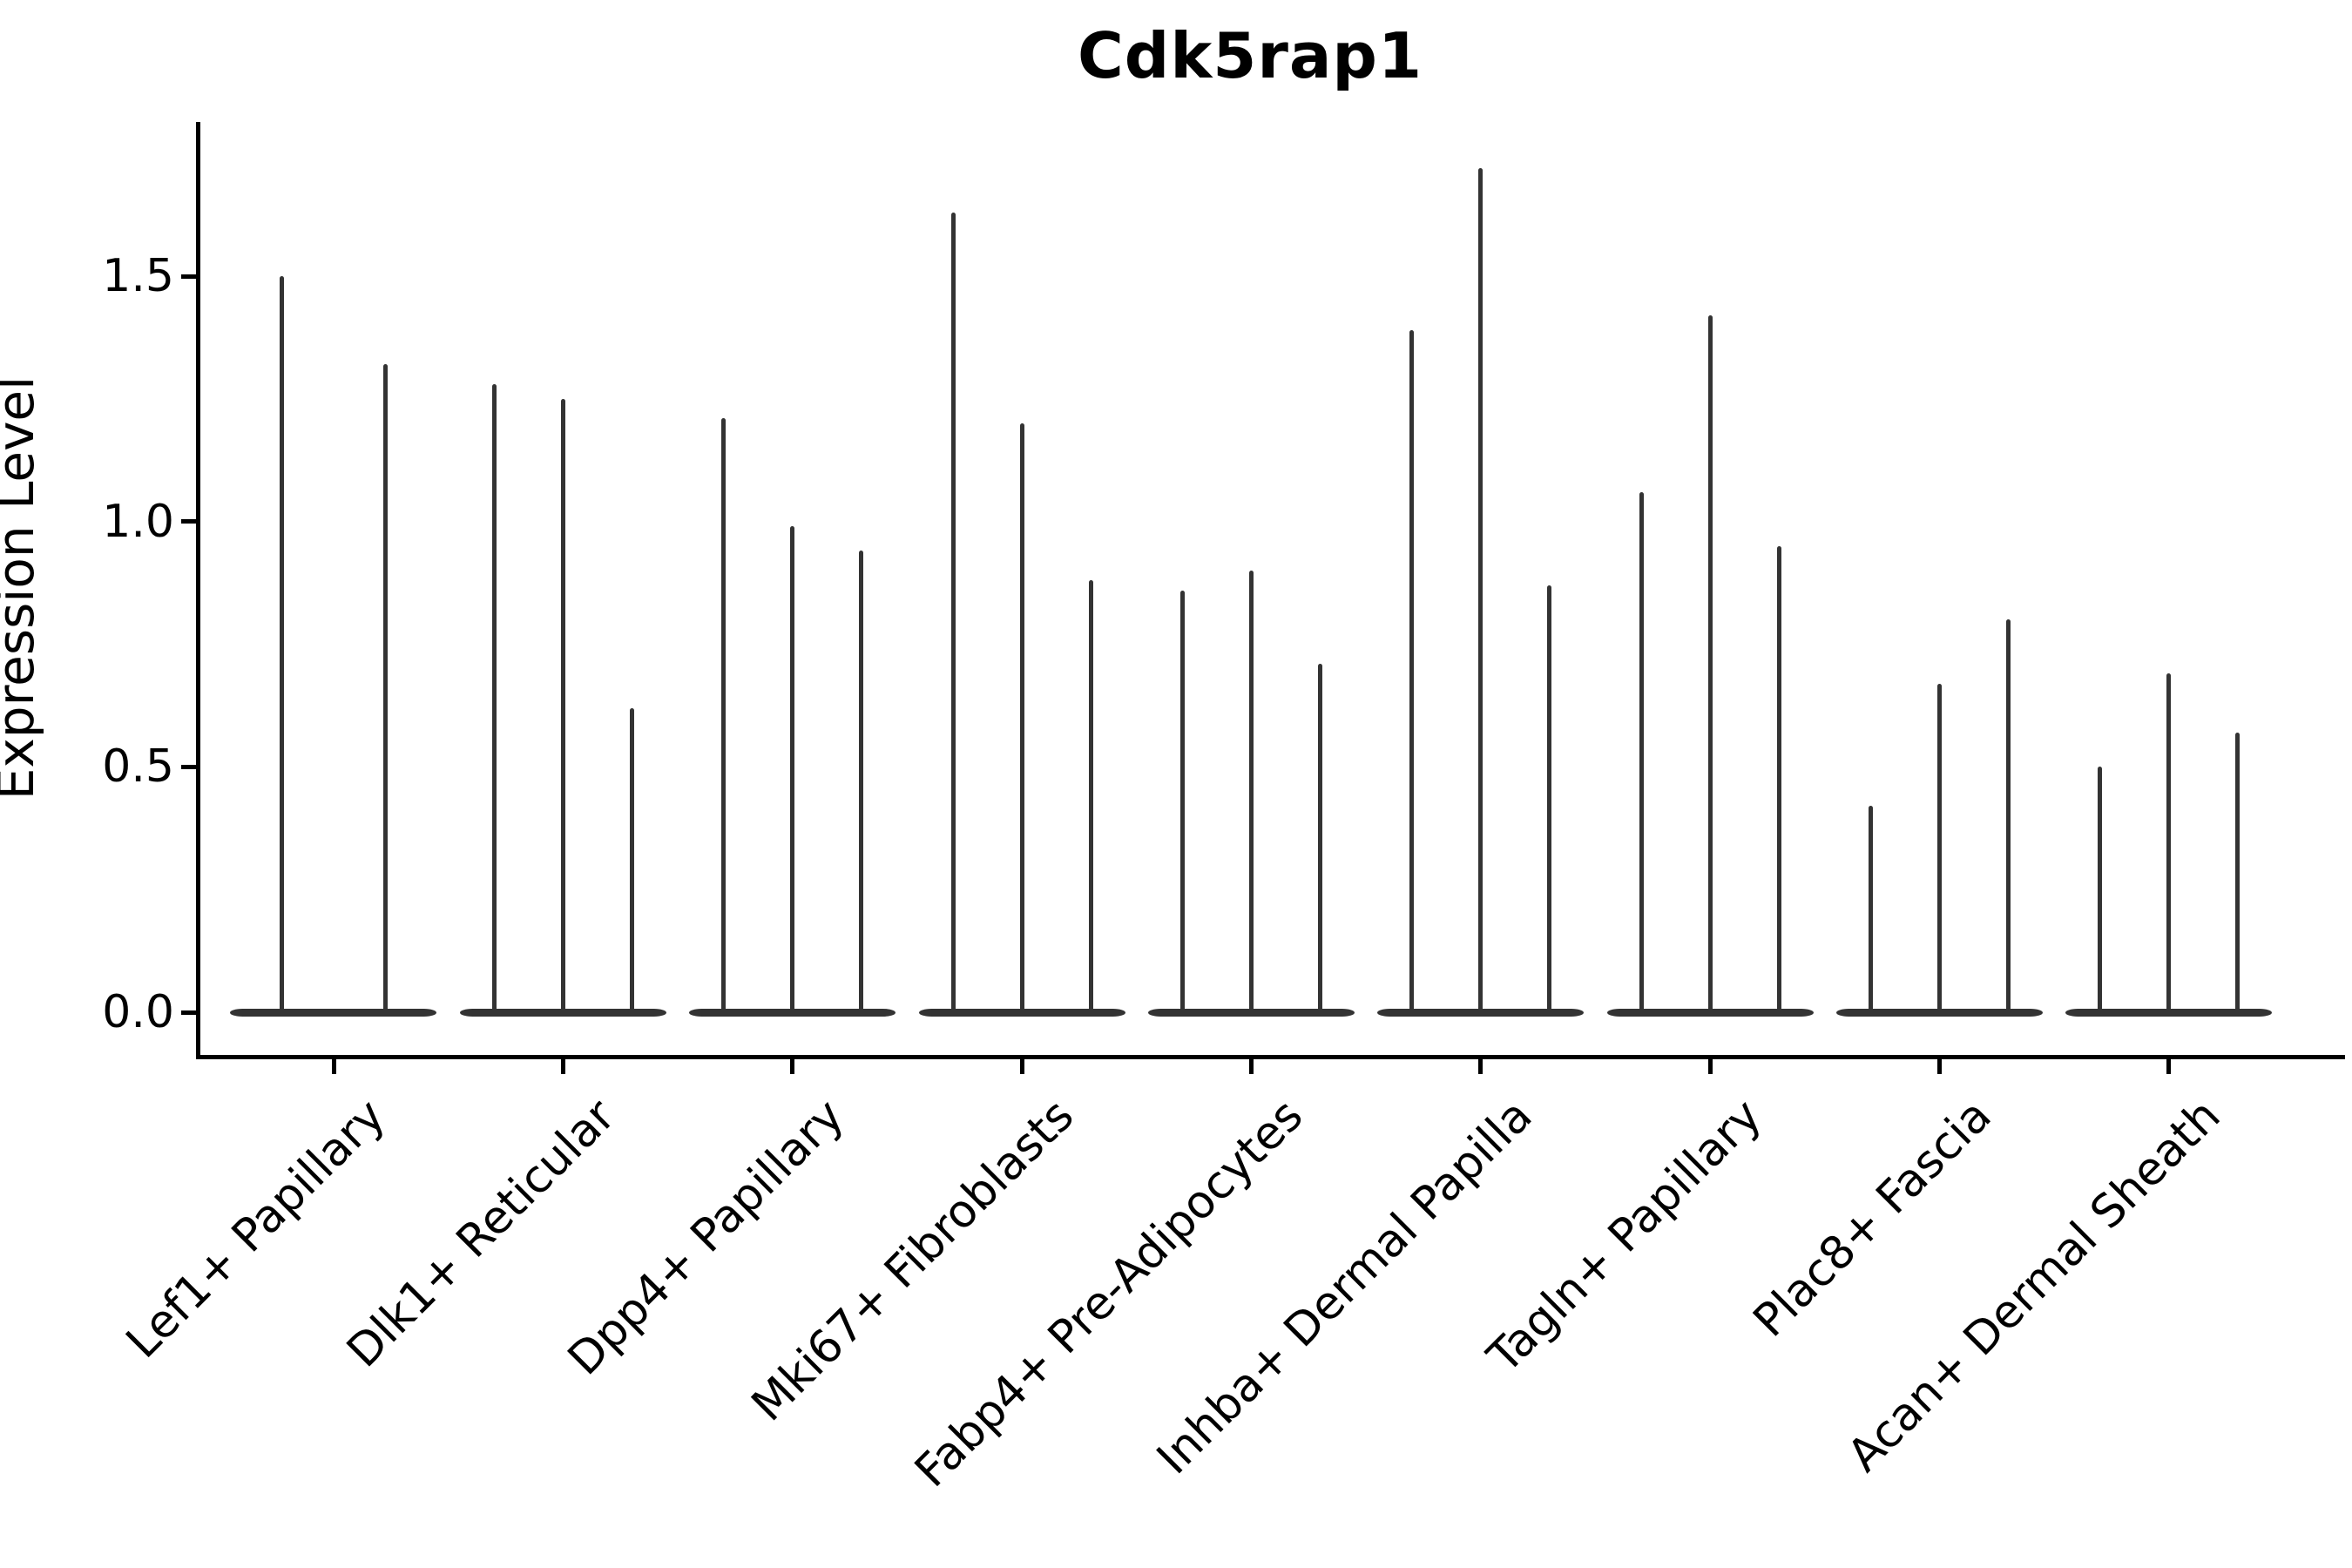 The width and height of the screenshot is (2352, 1568). Describe the element at coordinates (22, 588) in the screenshot. I see `y-axis-label: Expression Level` at that location.